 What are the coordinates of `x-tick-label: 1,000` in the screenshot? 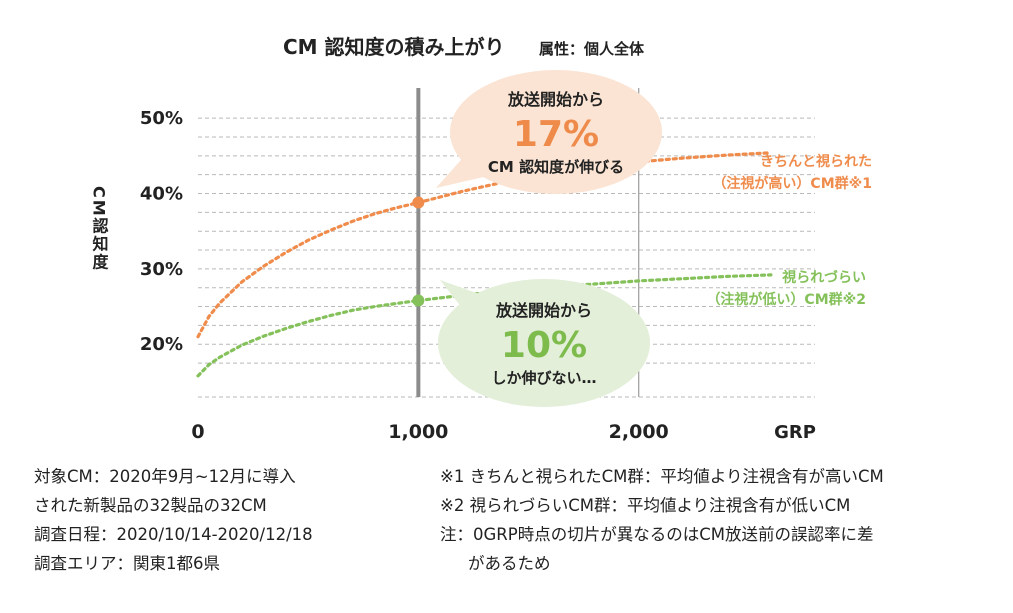 It's located at (418, 432).